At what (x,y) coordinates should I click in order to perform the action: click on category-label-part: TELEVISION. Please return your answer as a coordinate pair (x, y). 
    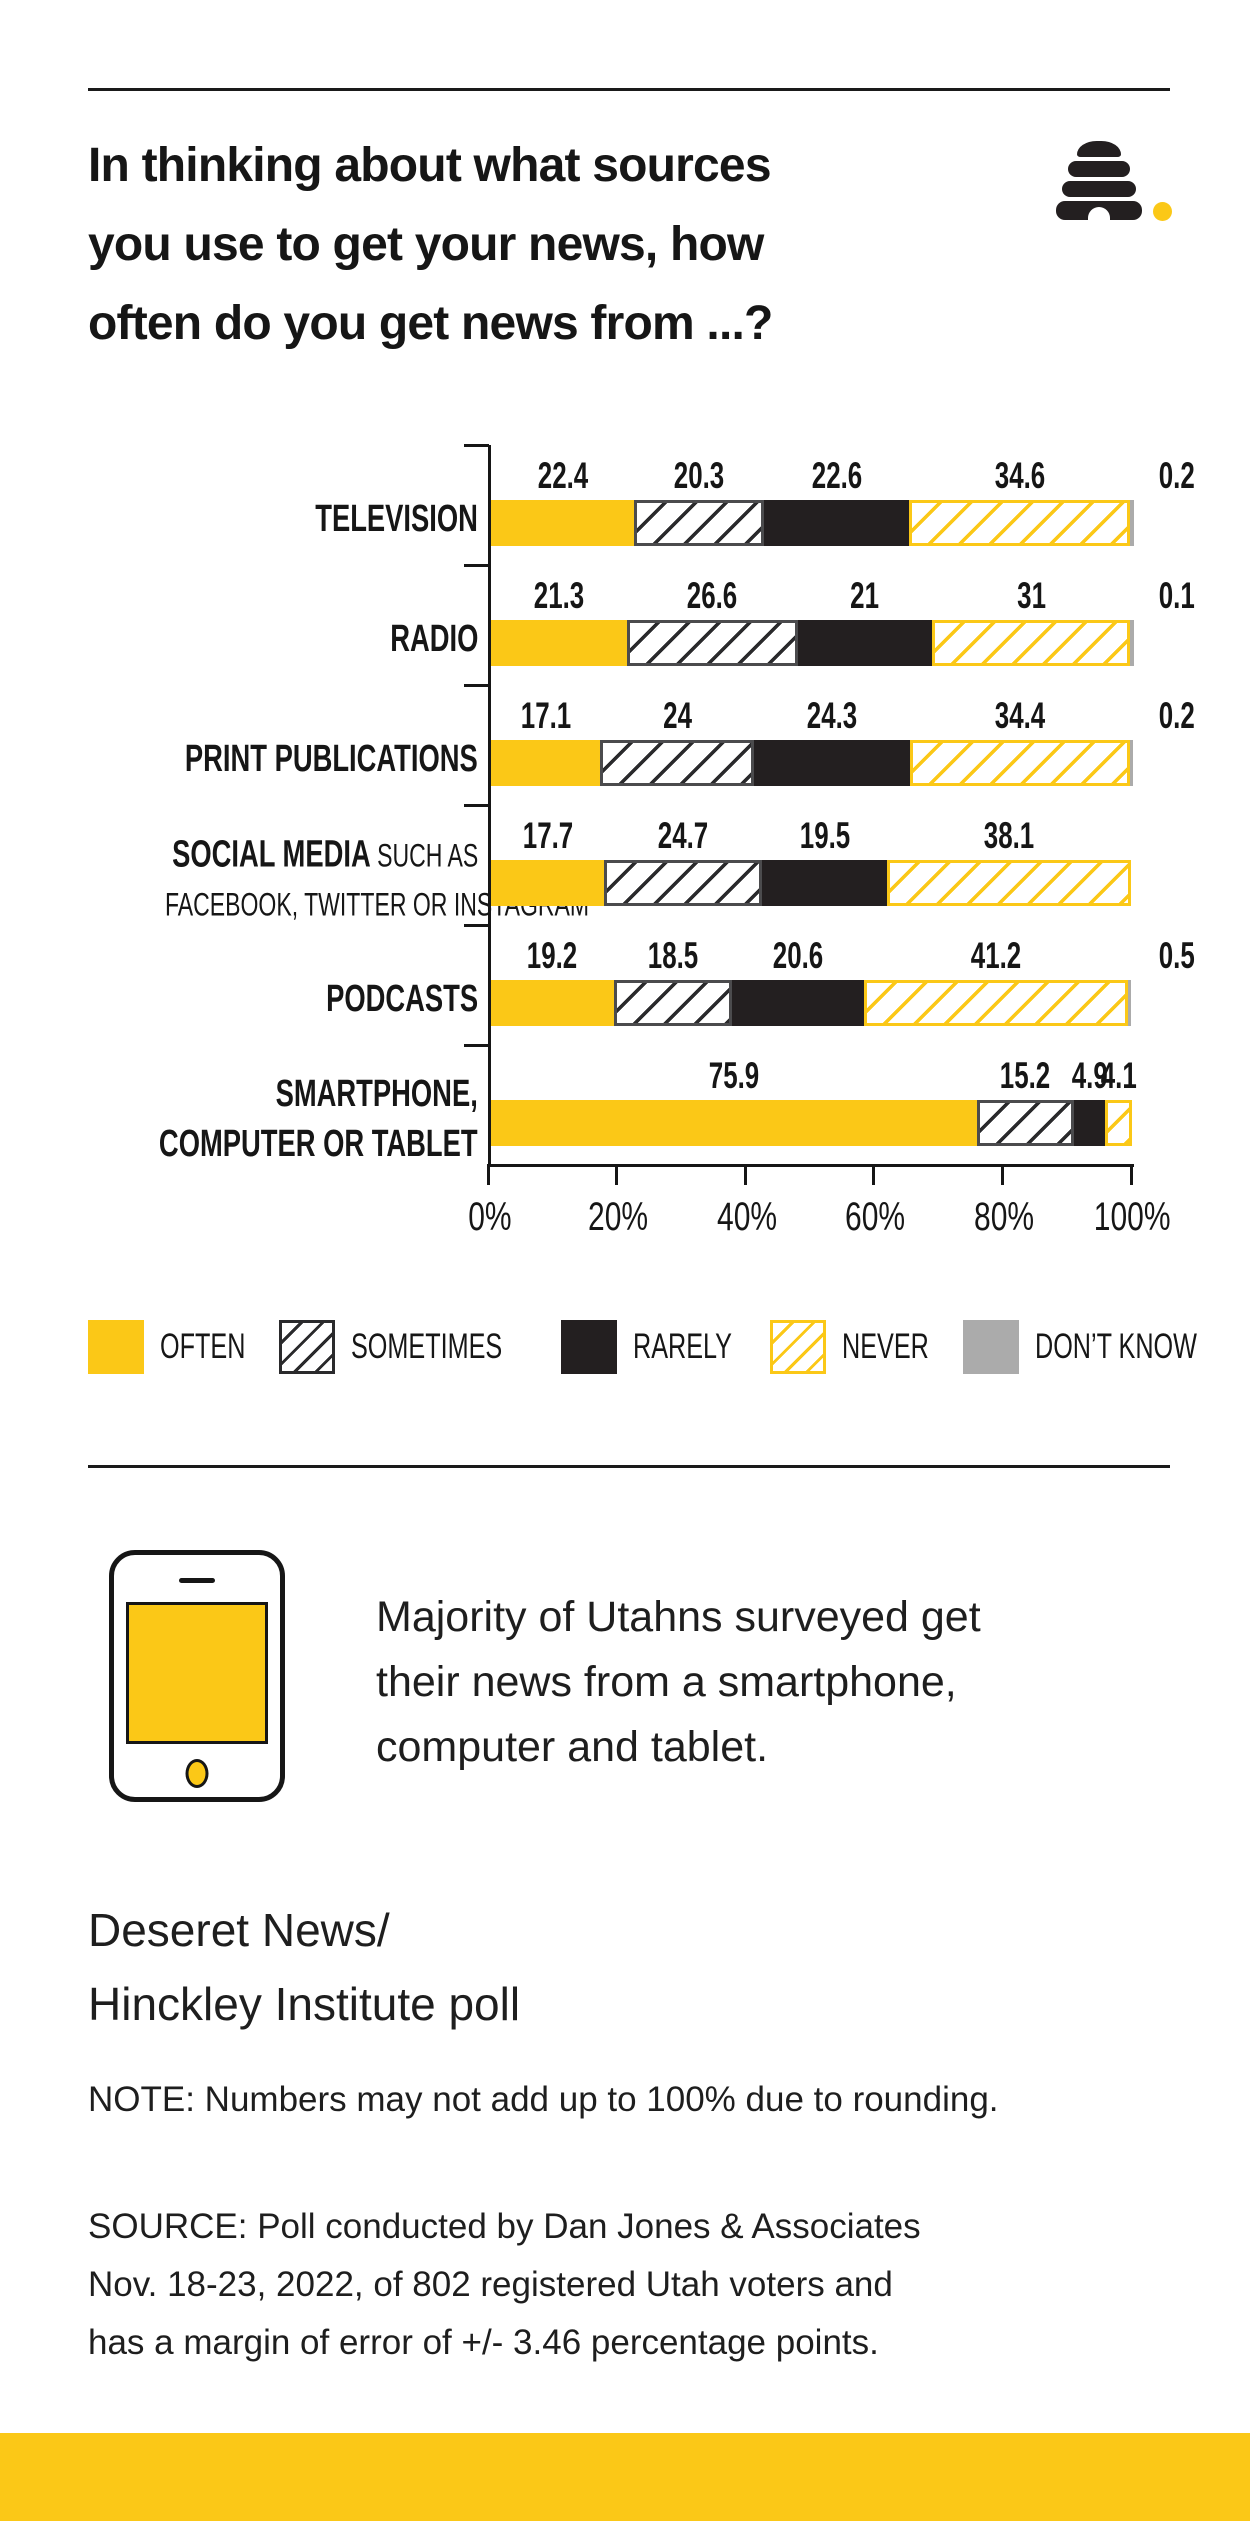
    Looking at the image, I should click on (396, 519).